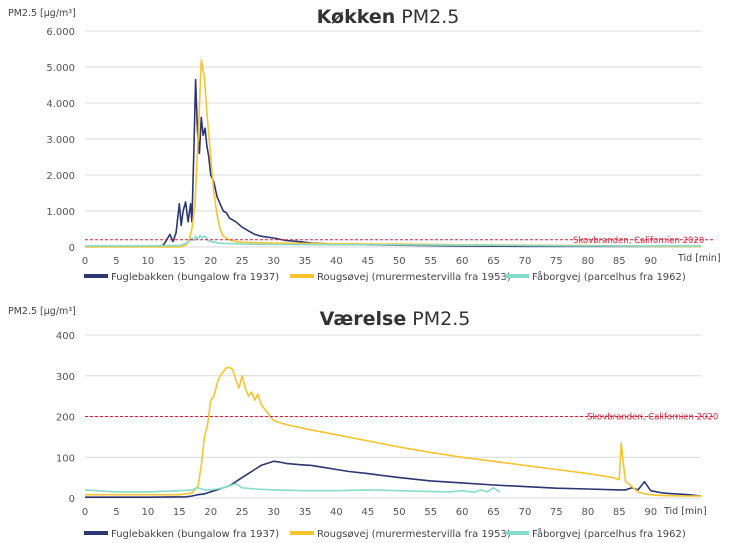 The image size is (734, 543). What do you see at coordinates (393, 479) in the screenshot?
I see `series-fuglebakken` at bounding box center [393, 479].